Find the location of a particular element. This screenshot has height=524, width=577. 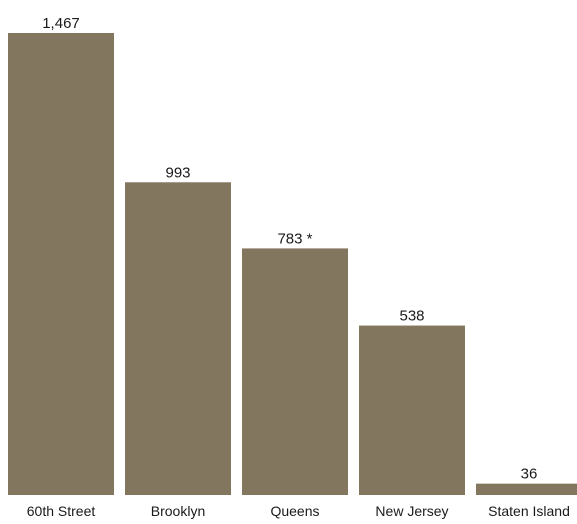

value-label-queens: 783 * is located at coordinates (294, 238).